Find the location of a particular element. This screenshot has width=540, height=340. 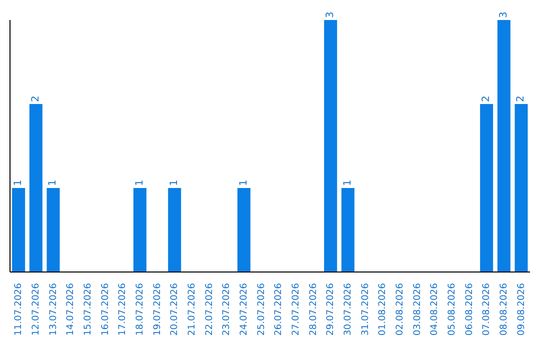

x-tick-label: 04.08.2026 is located at coordinates (434, 309).